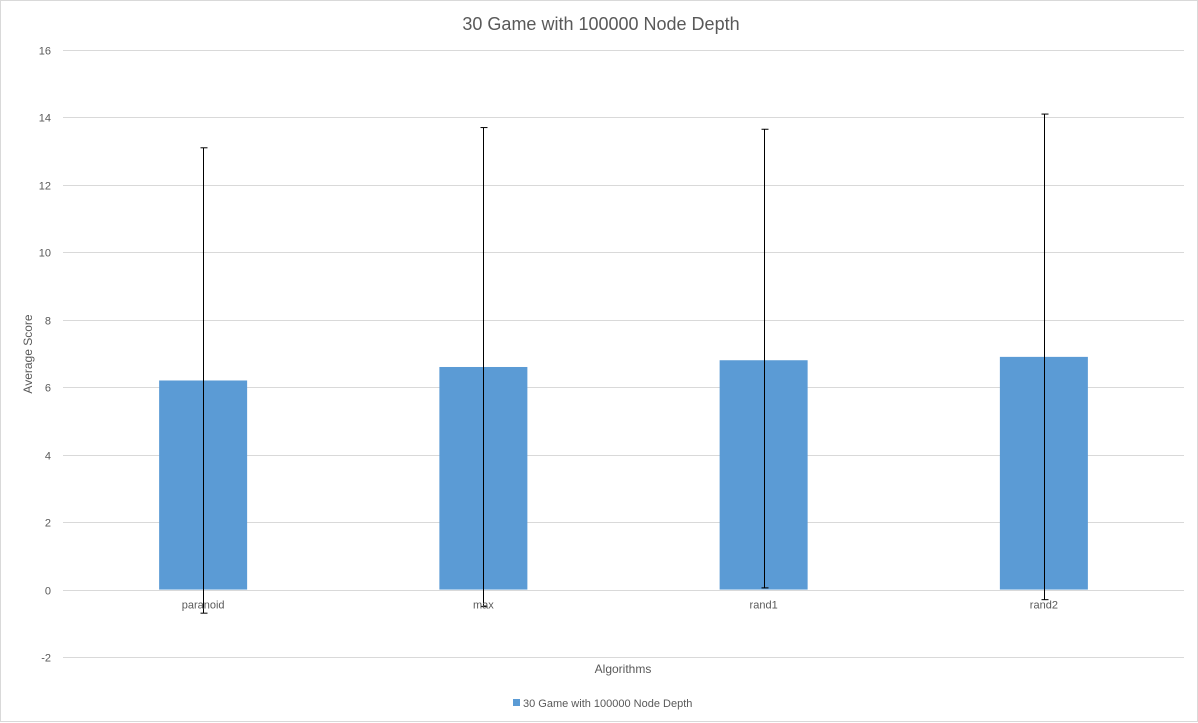  I want to click on y-tick-label: -2, so click(46, 659).